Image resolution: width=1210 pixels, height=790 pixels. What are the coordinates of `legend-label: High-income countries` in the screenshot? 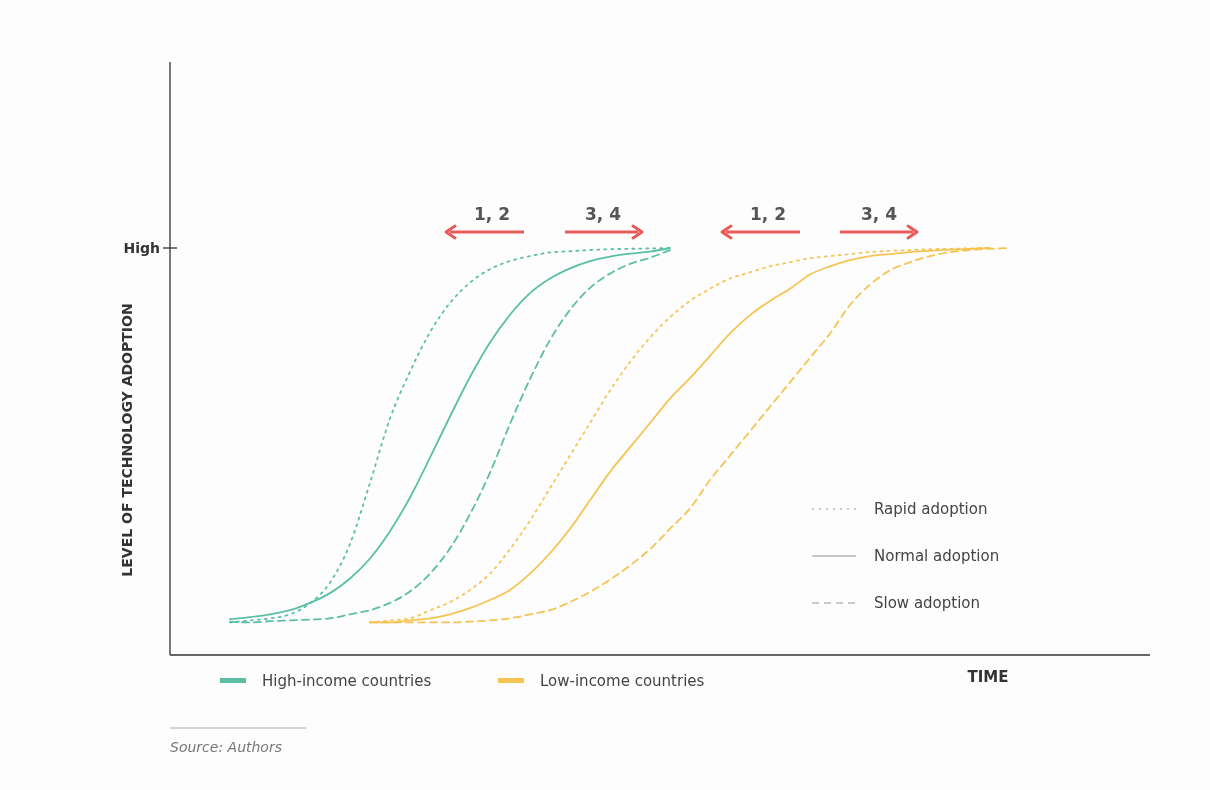 It's located at (347, 680).